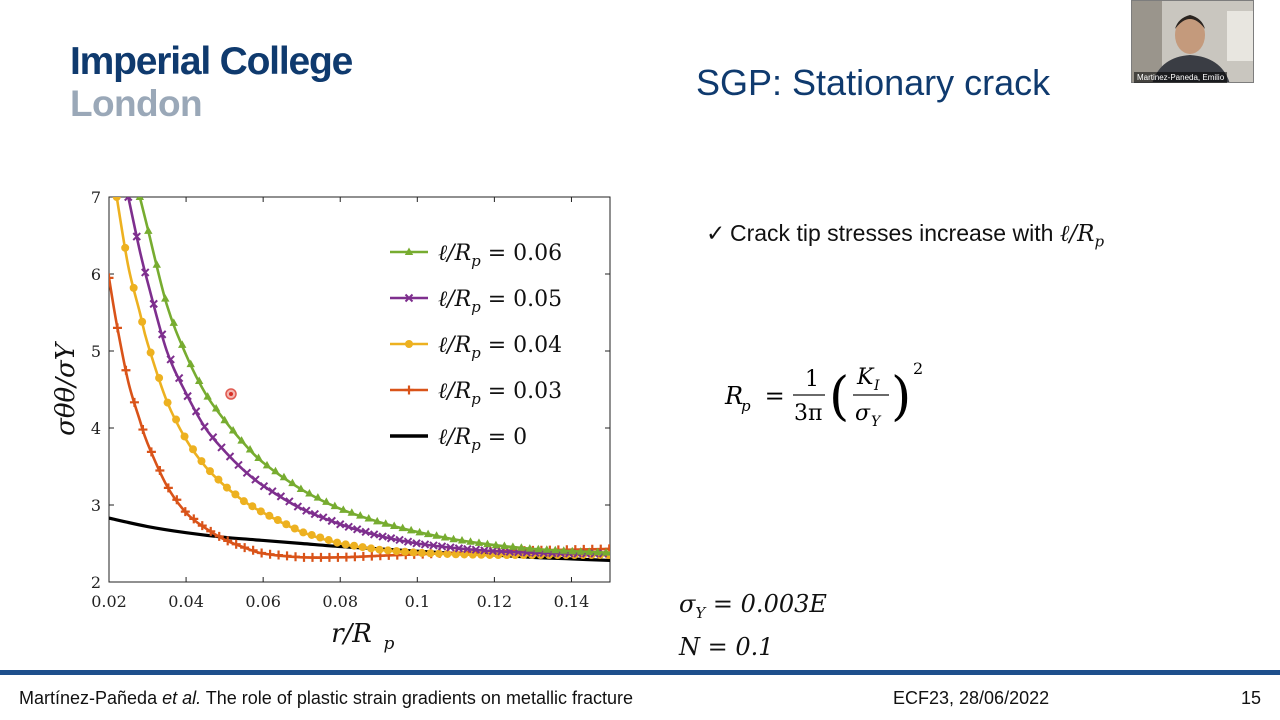 The height and width of the screenshot is (720, 1280). I want to click on legend-label: ℓ/Rp = 0.04, so click(500, 347).